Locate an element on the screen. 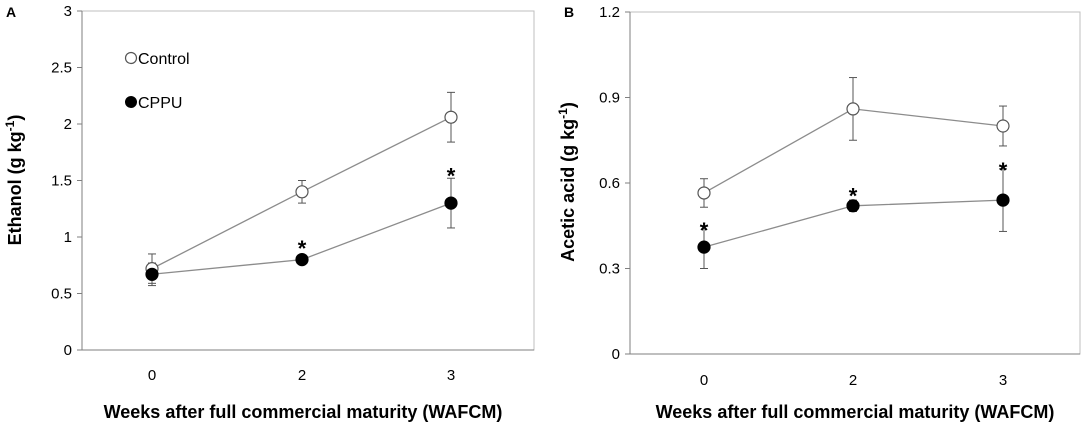  y-label-b-sup: -1 is located at coordinates (563, 113).